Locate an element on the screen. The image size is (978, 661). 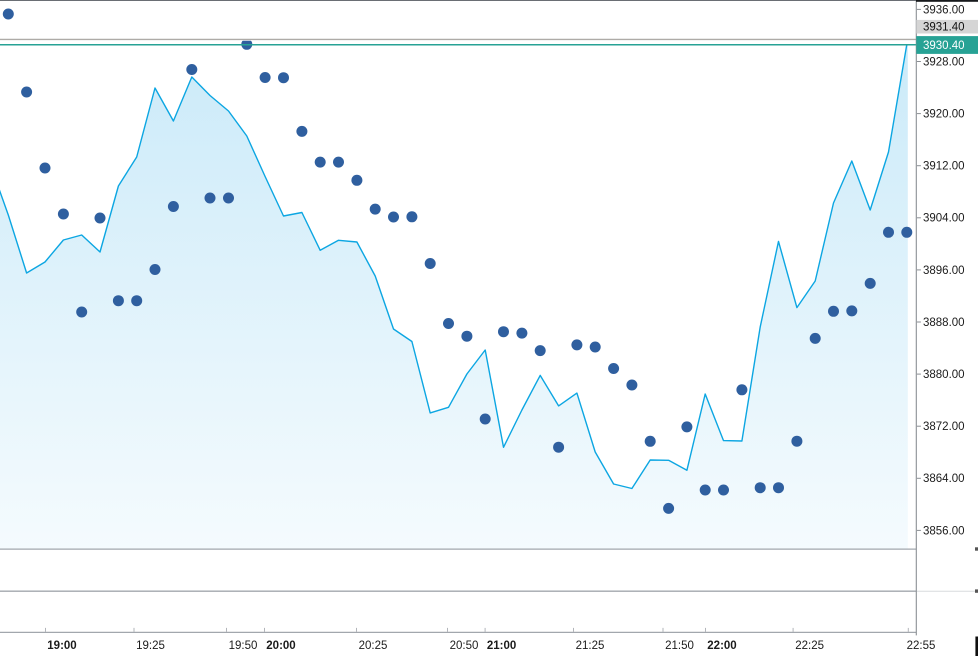
svg-text: 22:00 is located at coordinates (721, 646).